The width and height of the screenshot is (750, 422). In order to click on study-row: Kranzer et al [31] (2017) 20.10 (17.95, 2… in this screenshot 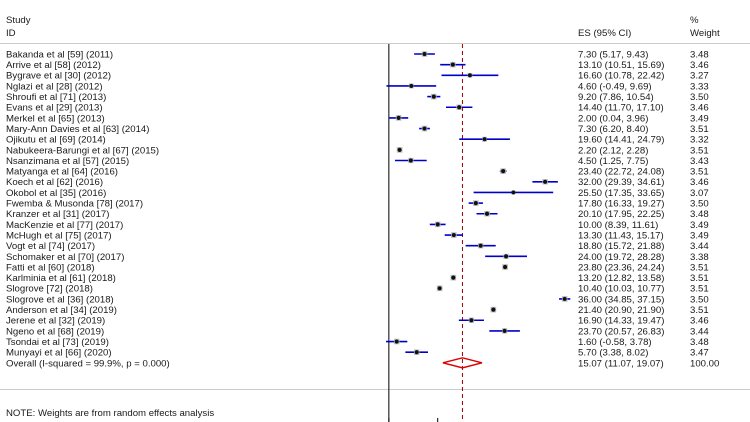, I will do `click(357, 214)`.